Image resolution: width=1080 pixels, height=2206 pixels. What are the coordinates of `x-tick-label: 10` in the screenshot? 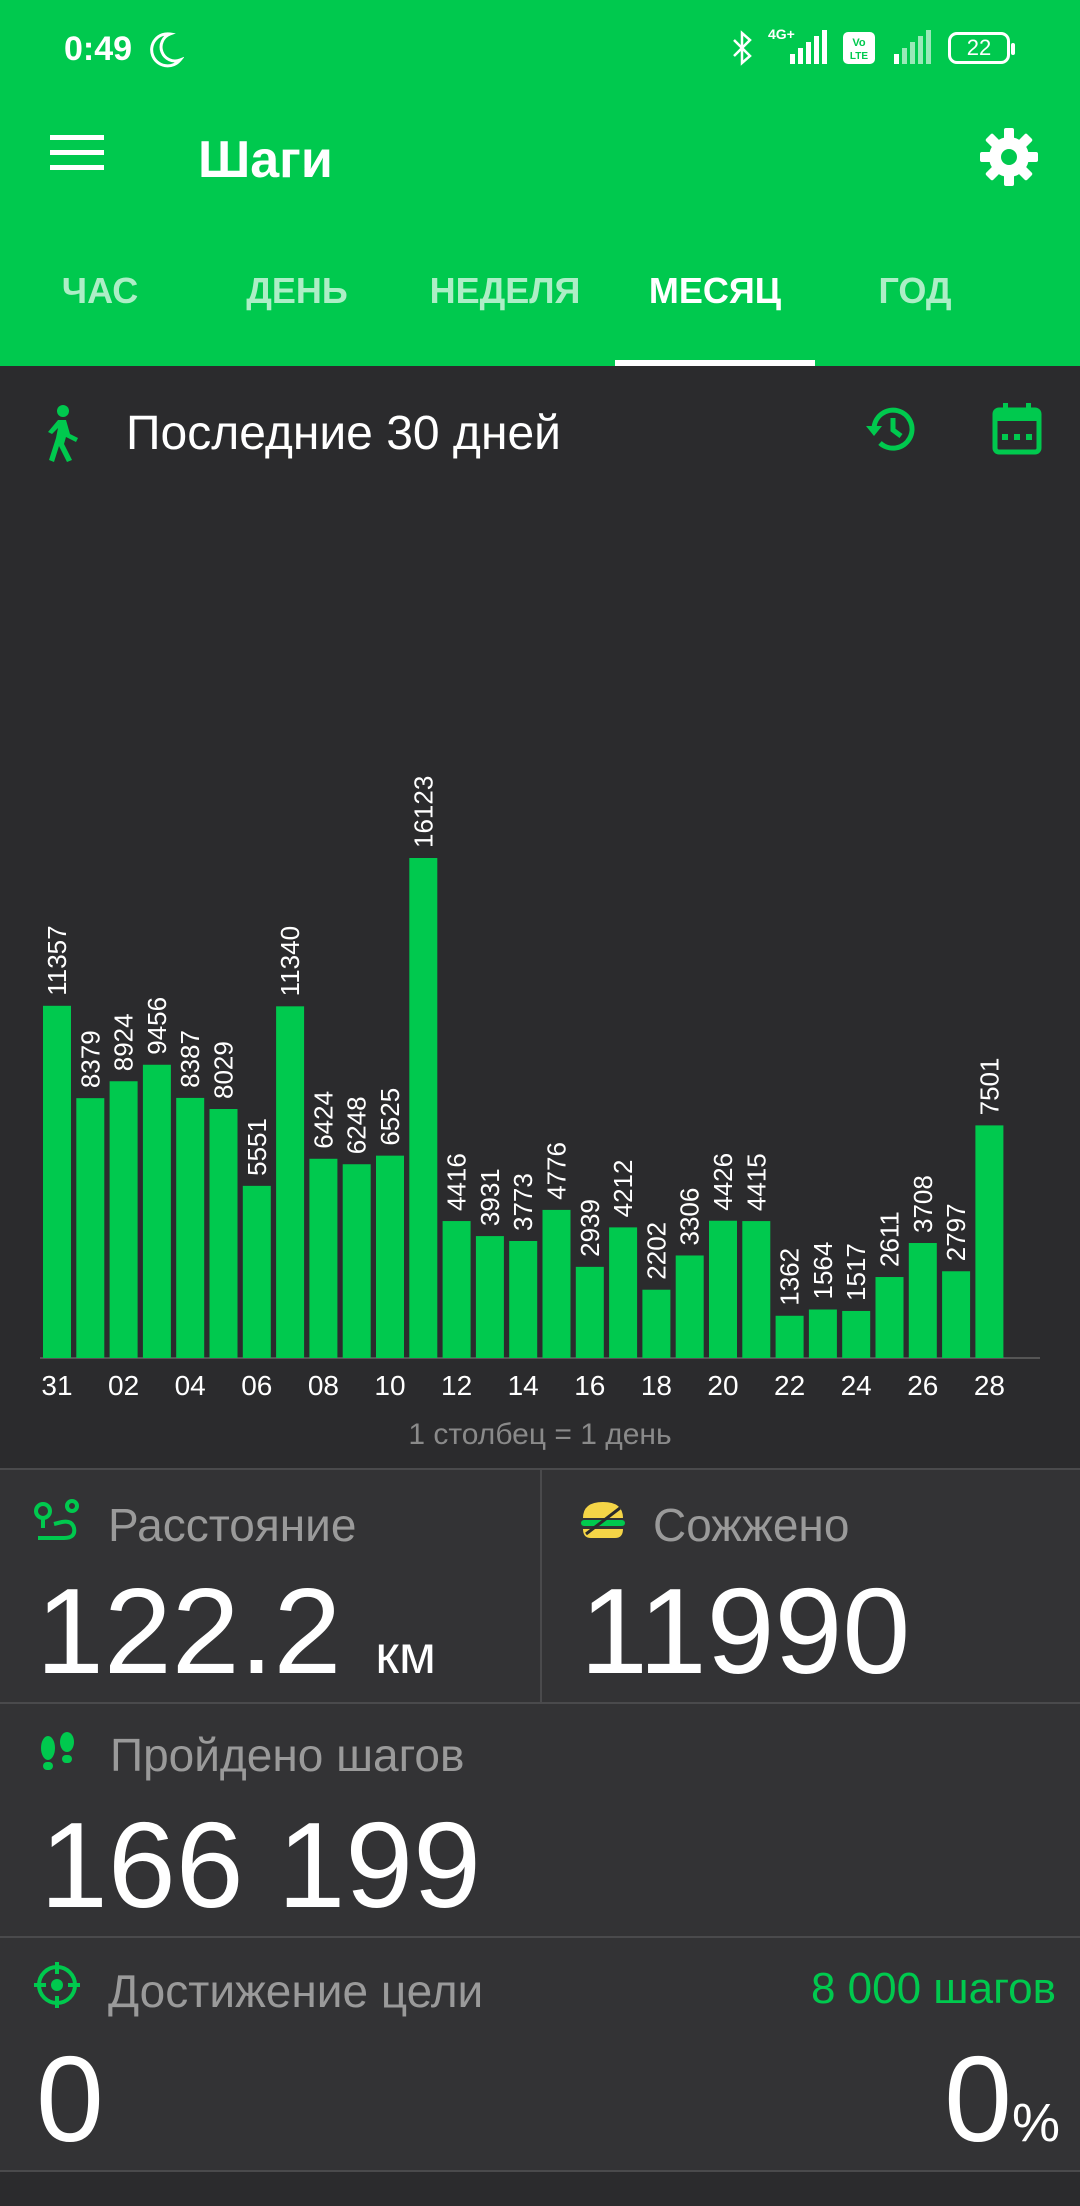 It's located at (389, 1385).